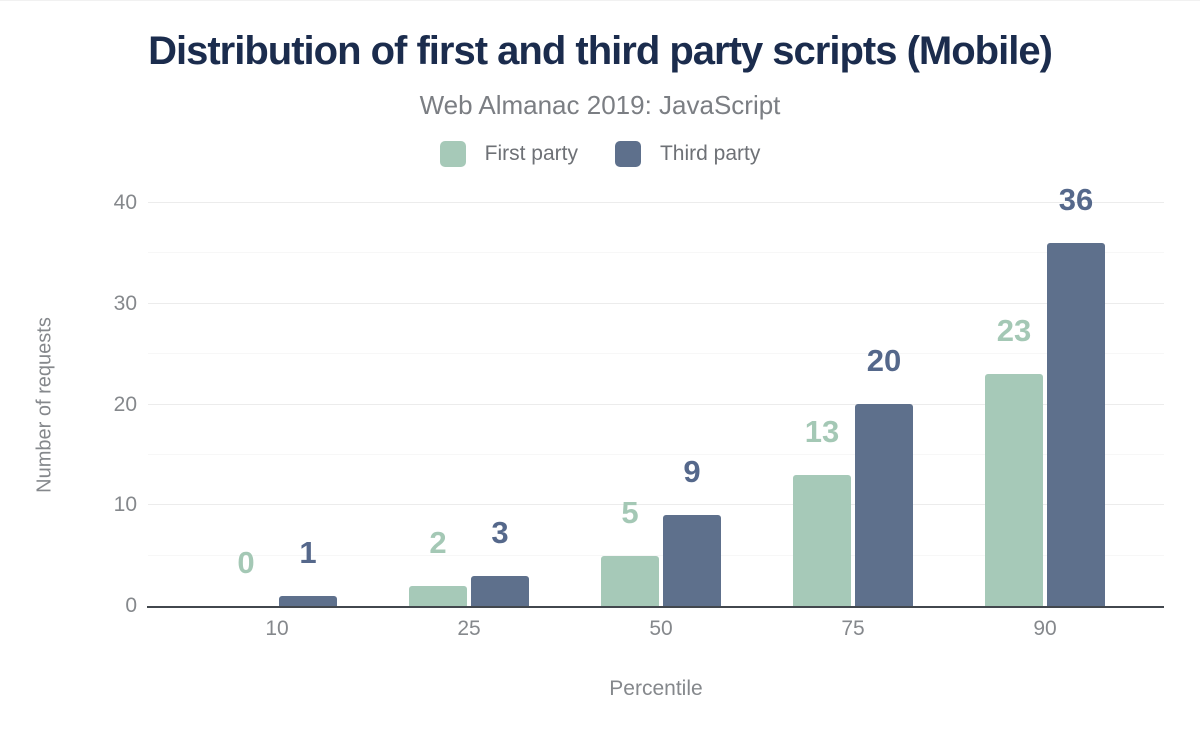  Describe the element at coordinates (656, 688) in the screenshot. I see `x-axis-title: Percentile` at that location.